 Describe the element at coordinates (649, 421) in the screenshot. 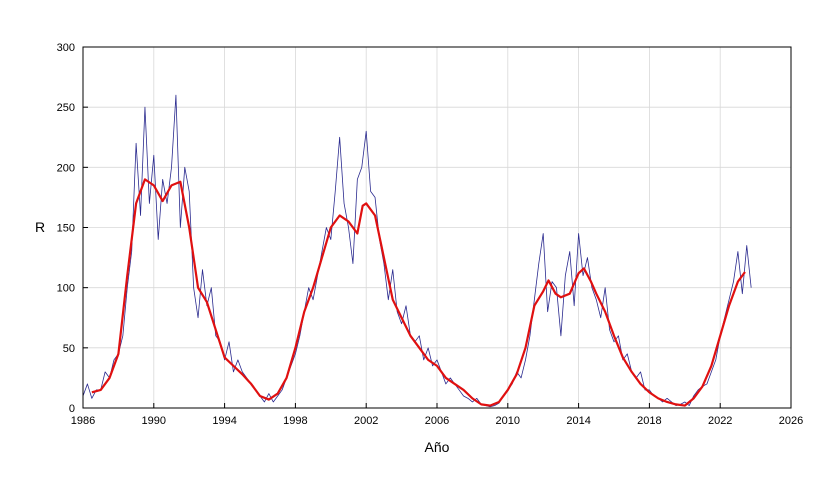

I see `x-tick-label: 2018` at that location.